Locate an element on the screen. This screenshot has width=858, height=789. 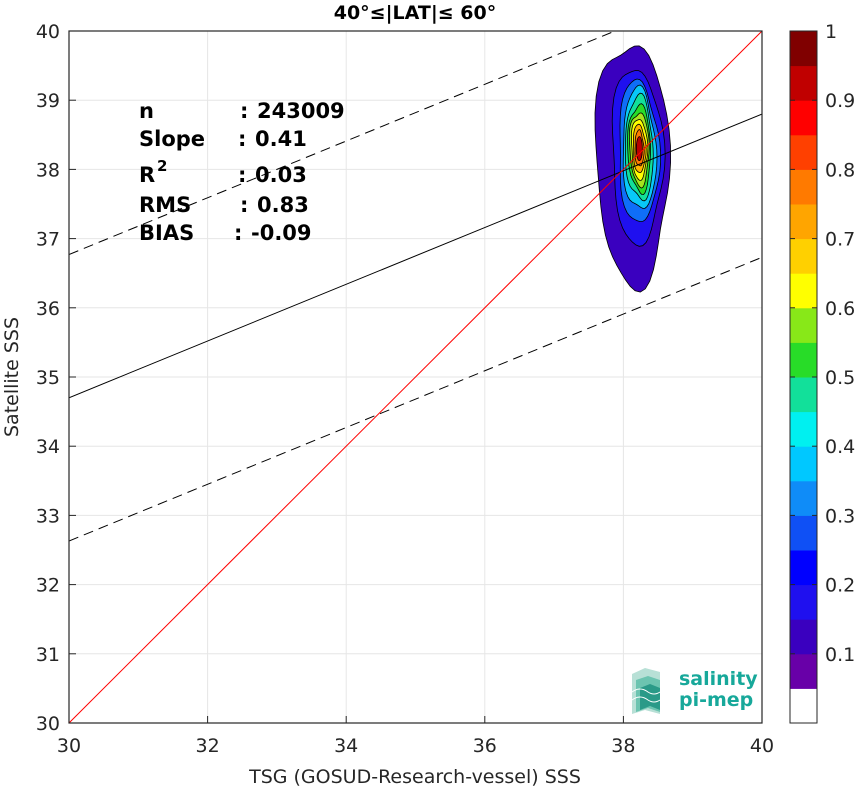
x-tick-label: 32 is located at coordinates (208, 746).